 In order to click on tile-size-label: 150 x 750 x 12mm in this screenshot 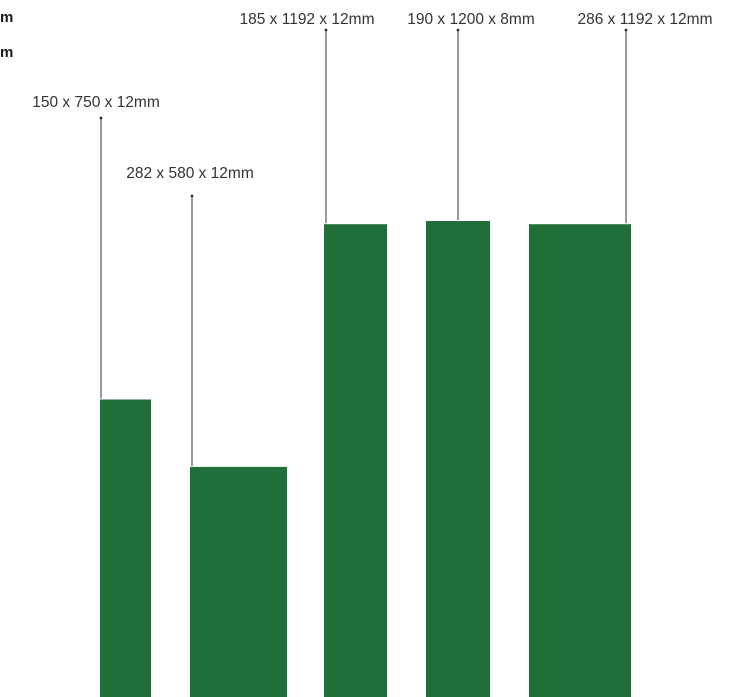, I will do `click(96, 102)`.